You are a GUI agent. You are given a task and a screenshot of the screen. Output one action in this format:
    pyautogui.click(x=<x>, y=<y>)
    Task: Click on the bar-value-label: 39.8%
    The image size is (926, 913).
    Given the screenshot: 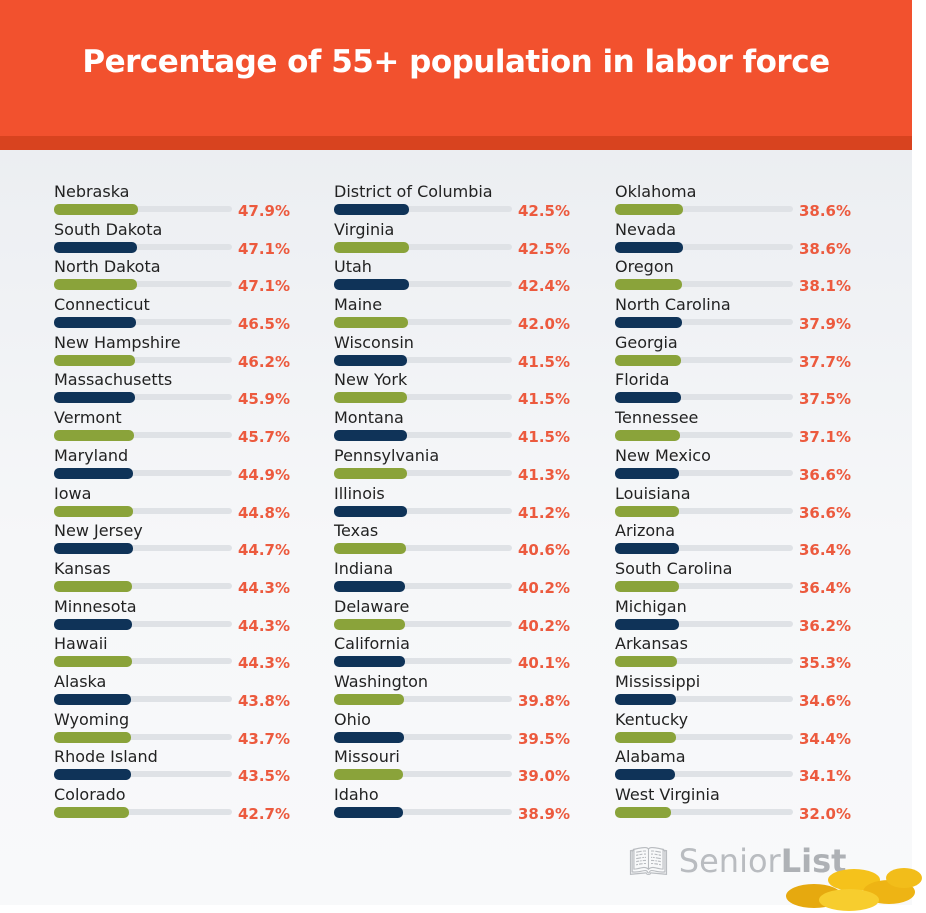 What is the action you would take?
    pyautogui.click(x=543, y=700)
    